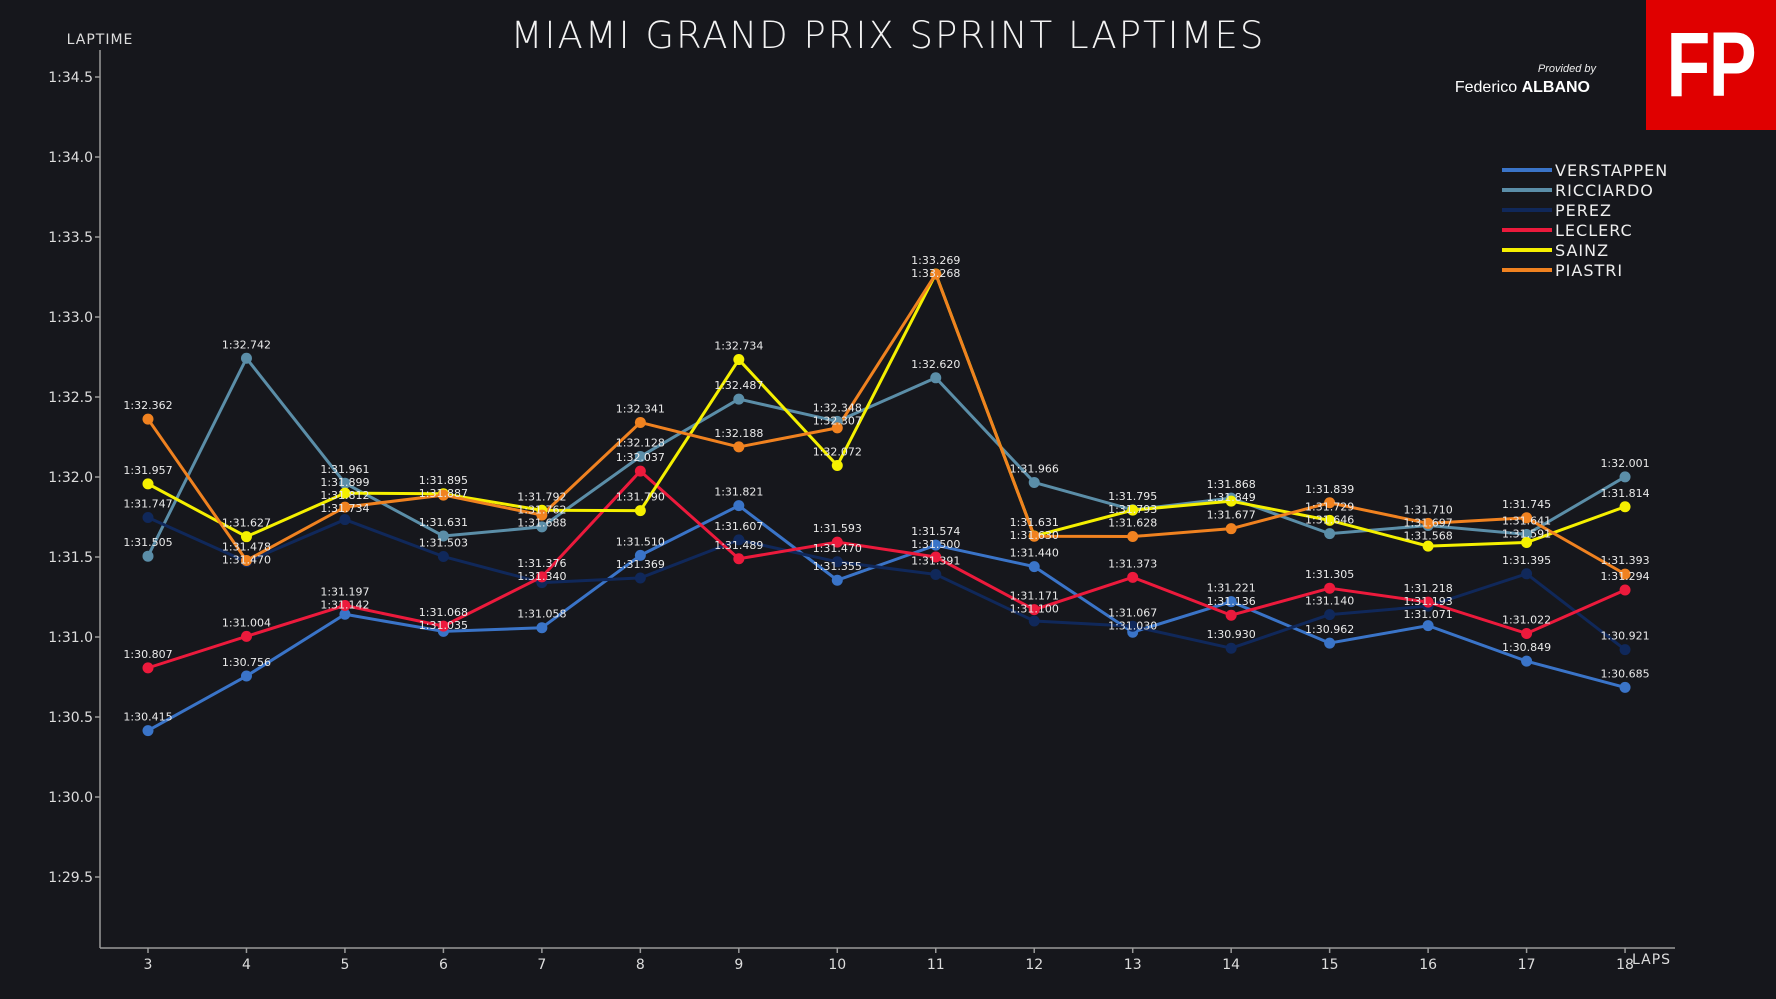 The width and height of the screenshot is (1776, 999). Describe the element at coordinates (738, 433) in the screenshot. I see `data-label-piastri: 1:32.188` at that location.